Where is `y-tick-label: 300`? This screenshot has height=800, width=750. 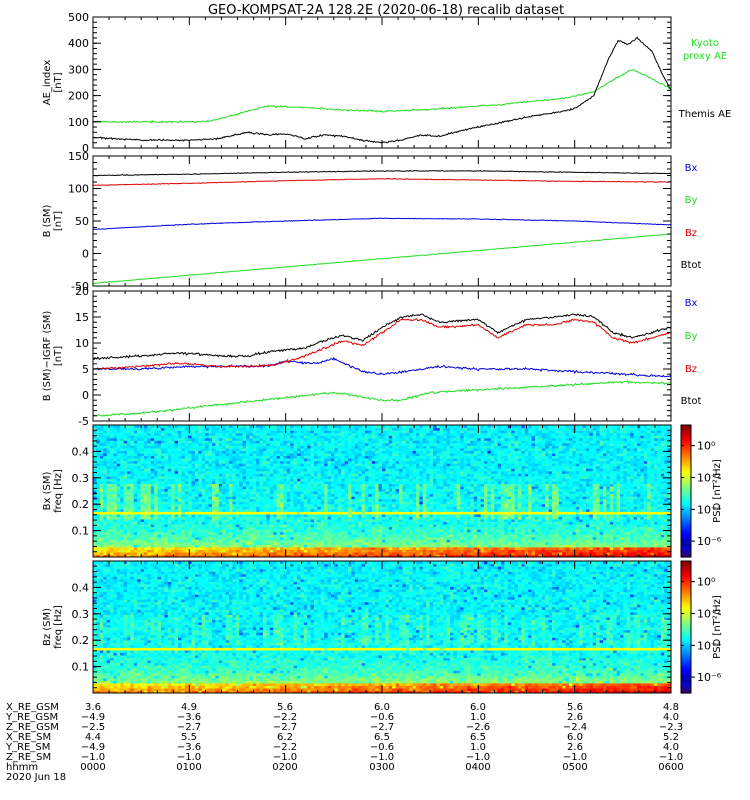
y-tick-label: 300 is located at coordinates (78, 69).